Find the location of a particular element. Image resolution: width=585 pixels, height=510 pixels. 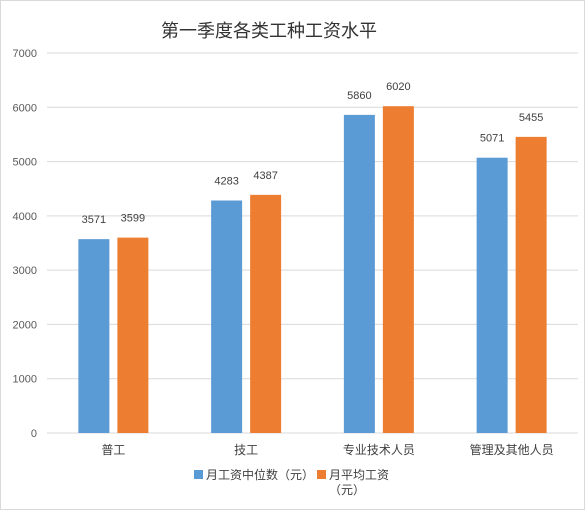

x-category-label: 技工 is located at coordinates (246, 450).